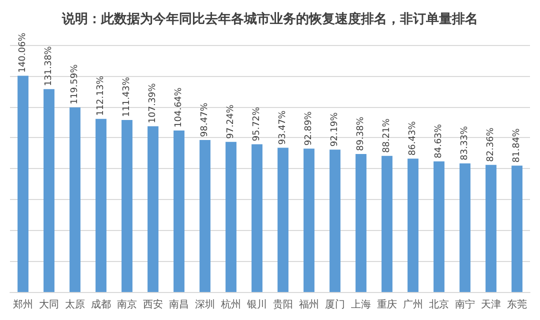 Image resolution: width=540 pixels, height=320 pixels. I want to click on data-label: 97.24%, so click(231, 121).